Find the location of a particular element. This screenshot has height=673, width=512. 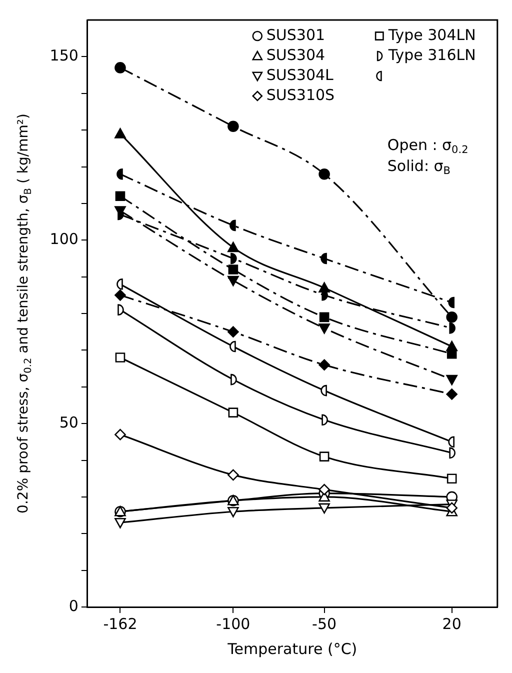

x-axis-title: Temperature (°C) is located at coordinates (292, 649).